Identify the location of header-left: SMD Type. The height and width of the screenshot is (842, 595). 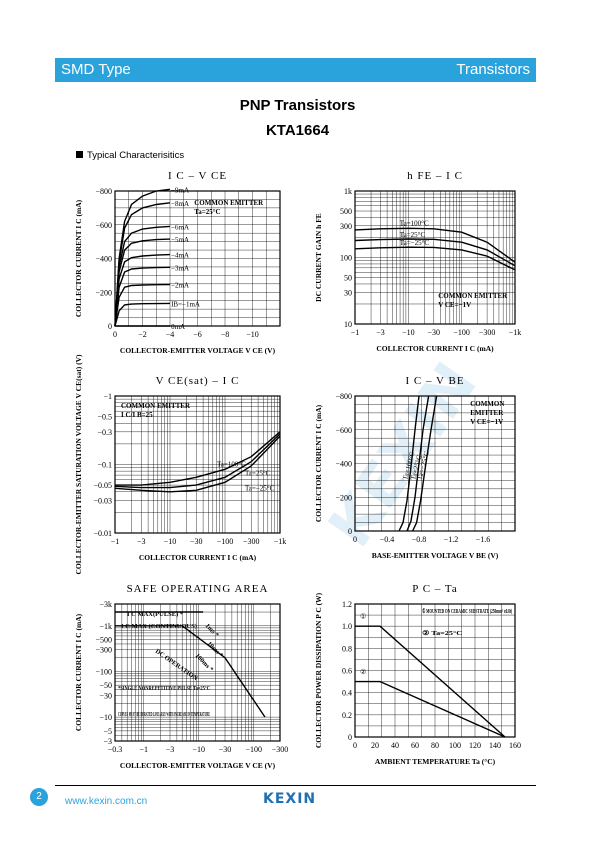
(96, 69).